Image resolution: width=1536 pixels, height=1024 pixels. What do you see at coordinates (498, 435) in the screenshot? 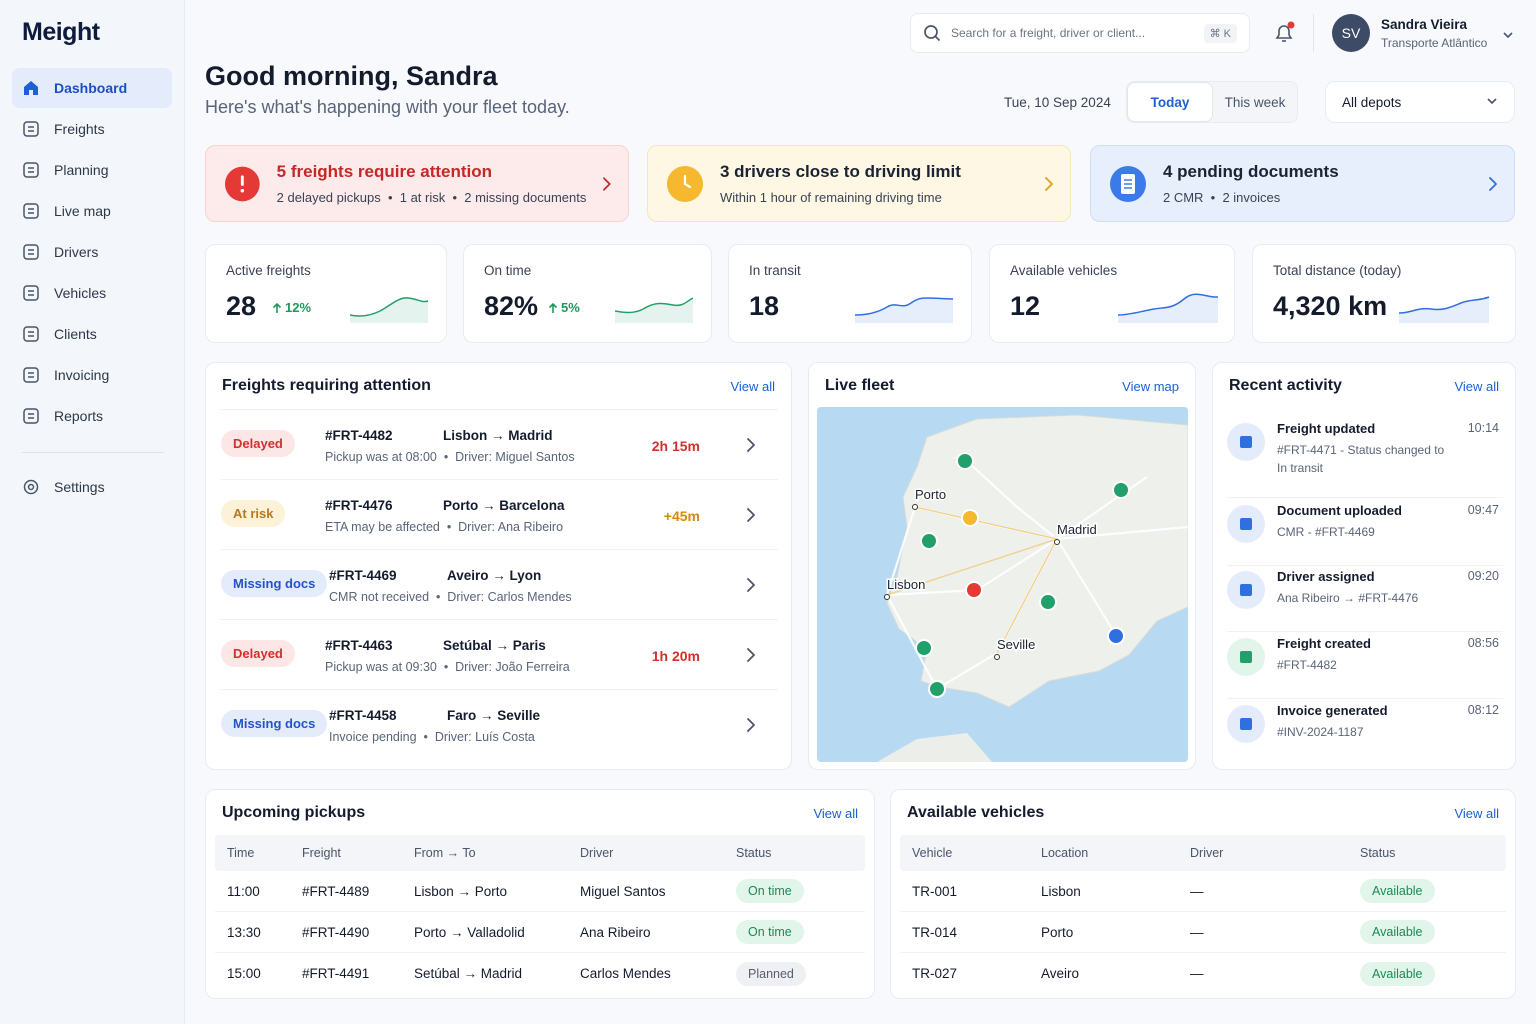
I see `route: Lisbon → Madrid` at bounding box center [498, 435].